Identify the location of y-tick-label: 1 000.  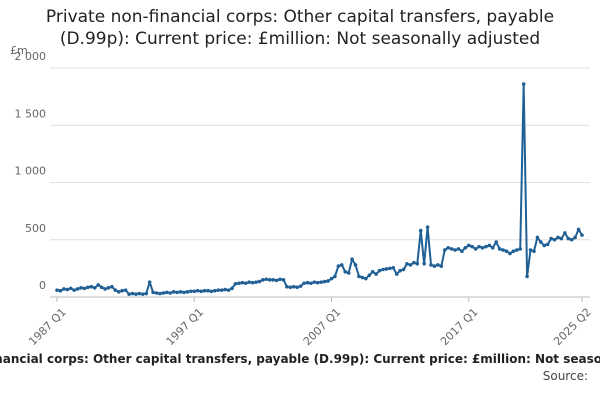
(31, 171).